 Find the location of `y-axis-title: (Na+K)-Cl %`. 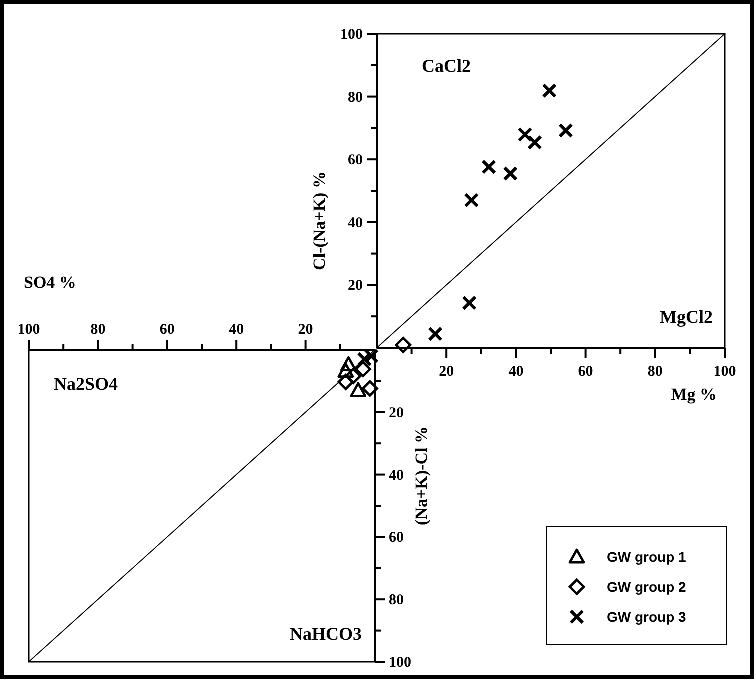

y-axis-title: (Na+K)-Cl % is located at coordinates (421, 476).